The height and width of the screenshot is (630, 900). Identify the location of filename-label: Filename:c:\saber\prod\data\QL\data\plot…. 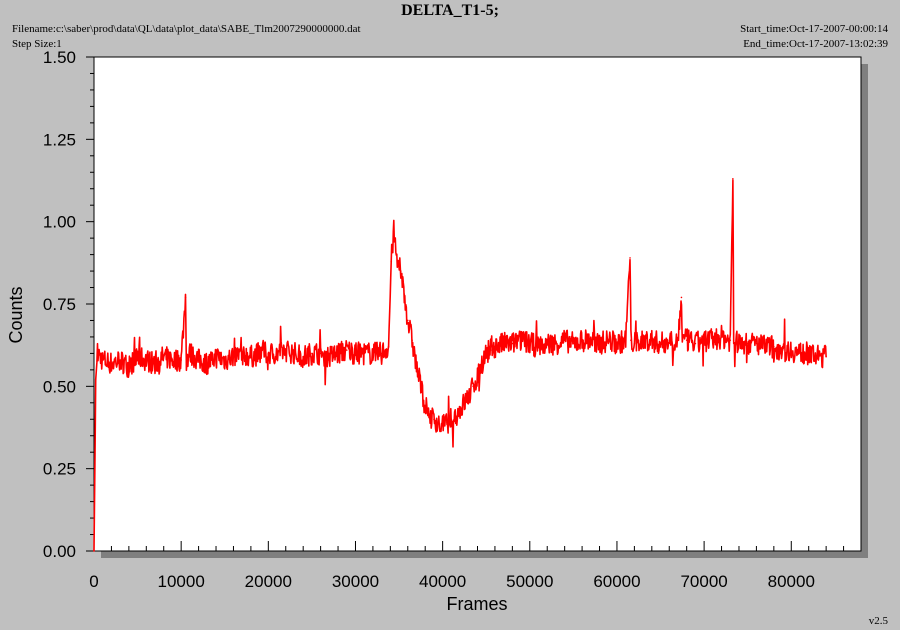
(186, 29).